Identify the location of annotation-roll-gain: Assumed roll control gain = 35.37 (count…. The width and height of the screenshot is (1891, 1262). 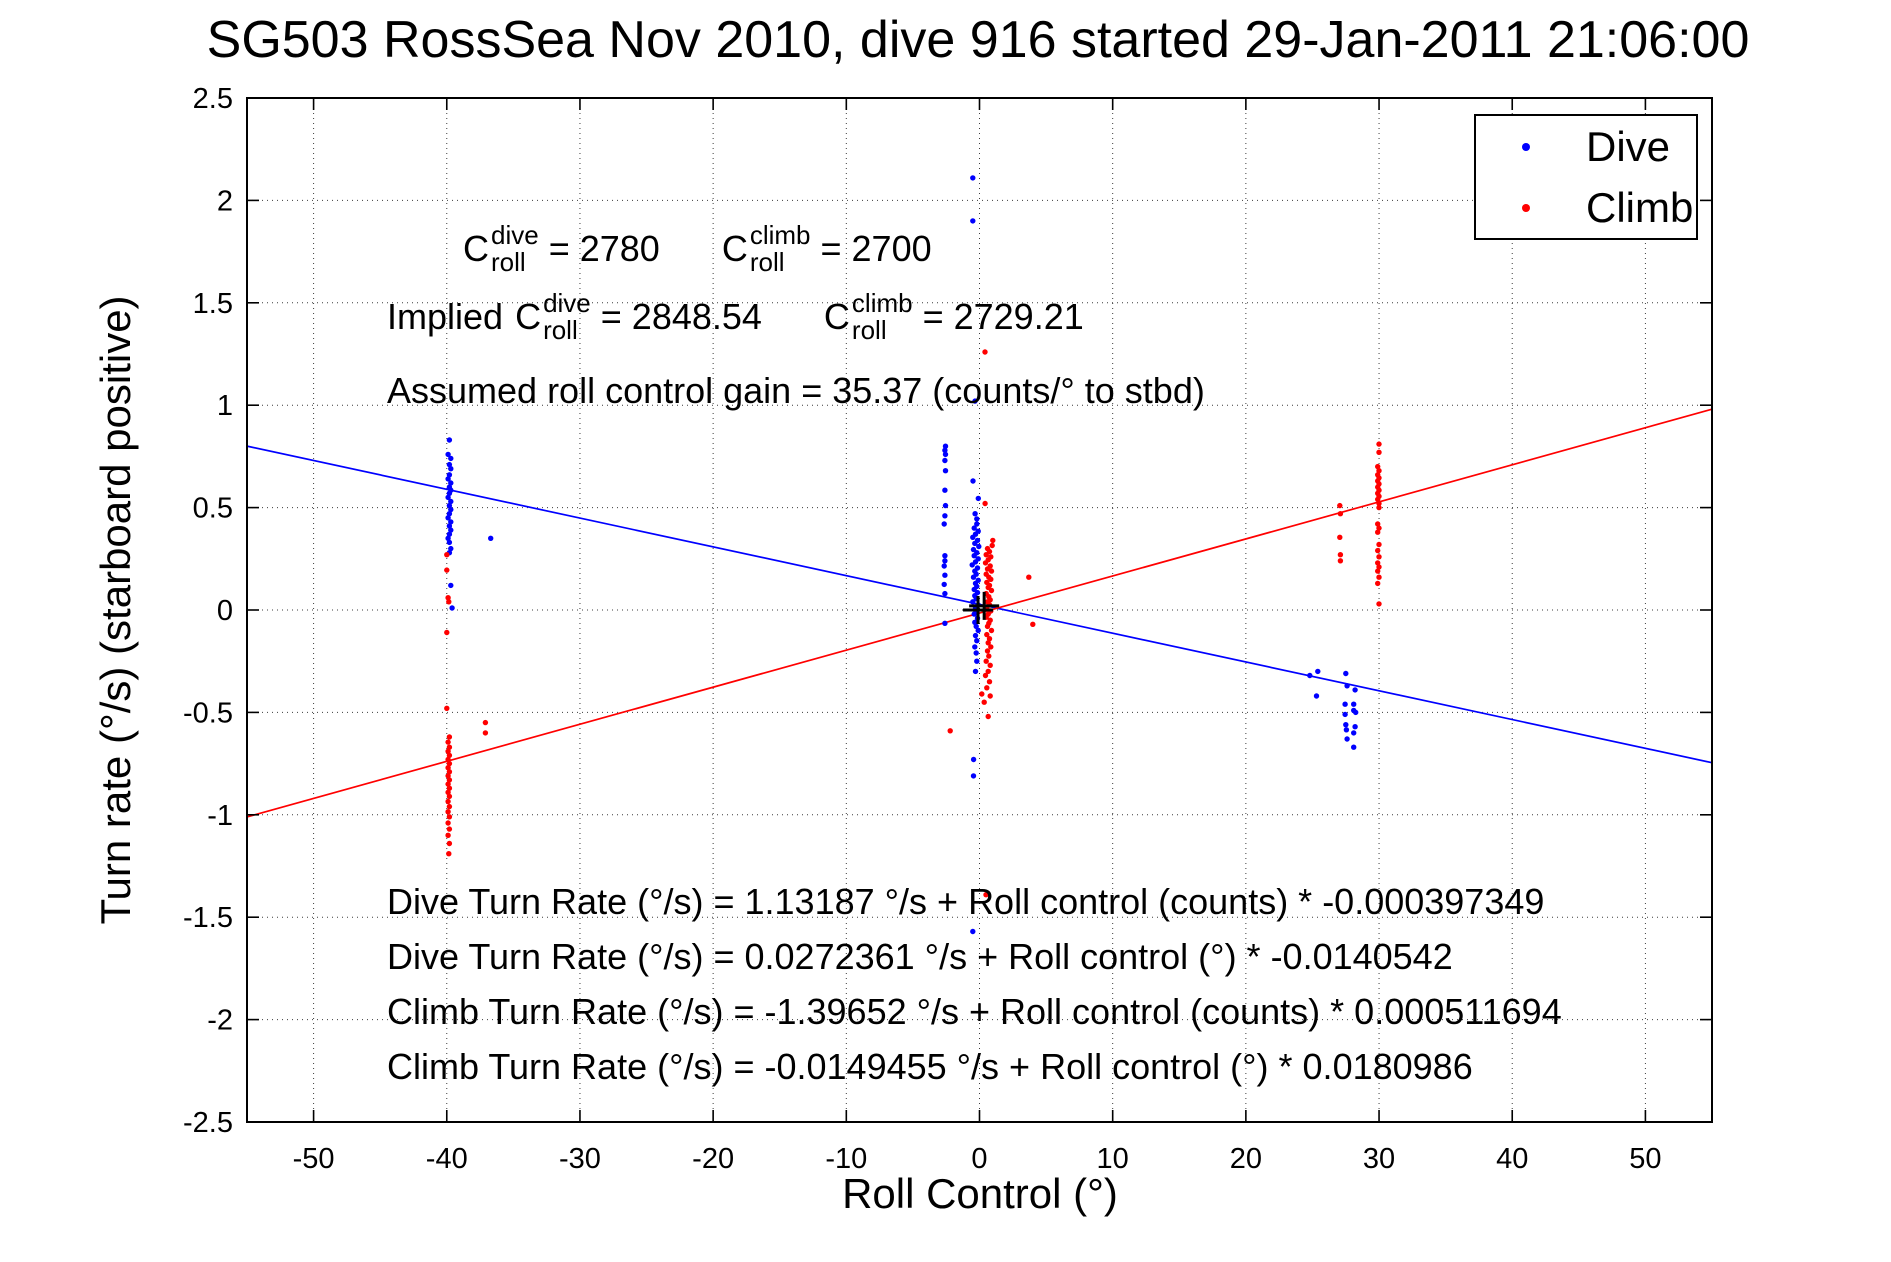
(796, 390).